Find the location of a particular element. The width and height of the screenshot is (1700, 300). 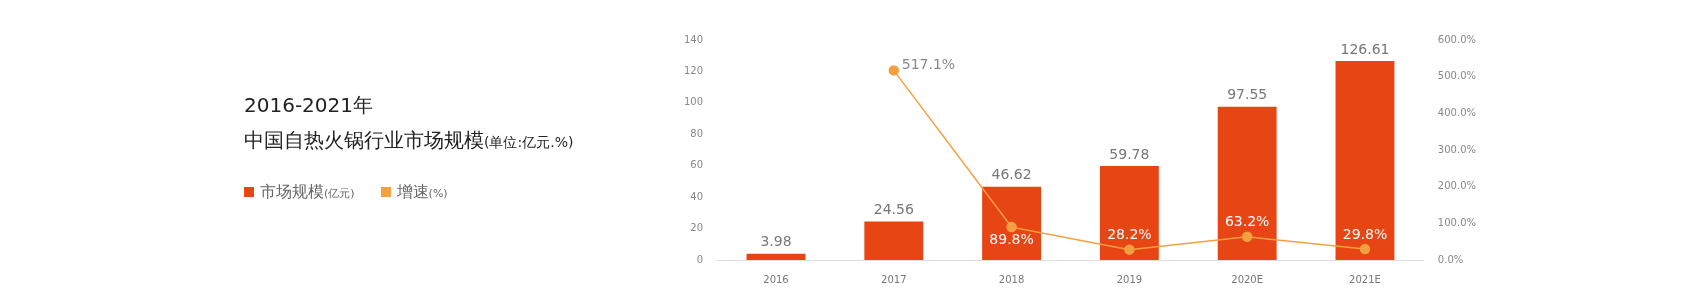

data-label: 59.78 is located at coordinates (1129, 153).